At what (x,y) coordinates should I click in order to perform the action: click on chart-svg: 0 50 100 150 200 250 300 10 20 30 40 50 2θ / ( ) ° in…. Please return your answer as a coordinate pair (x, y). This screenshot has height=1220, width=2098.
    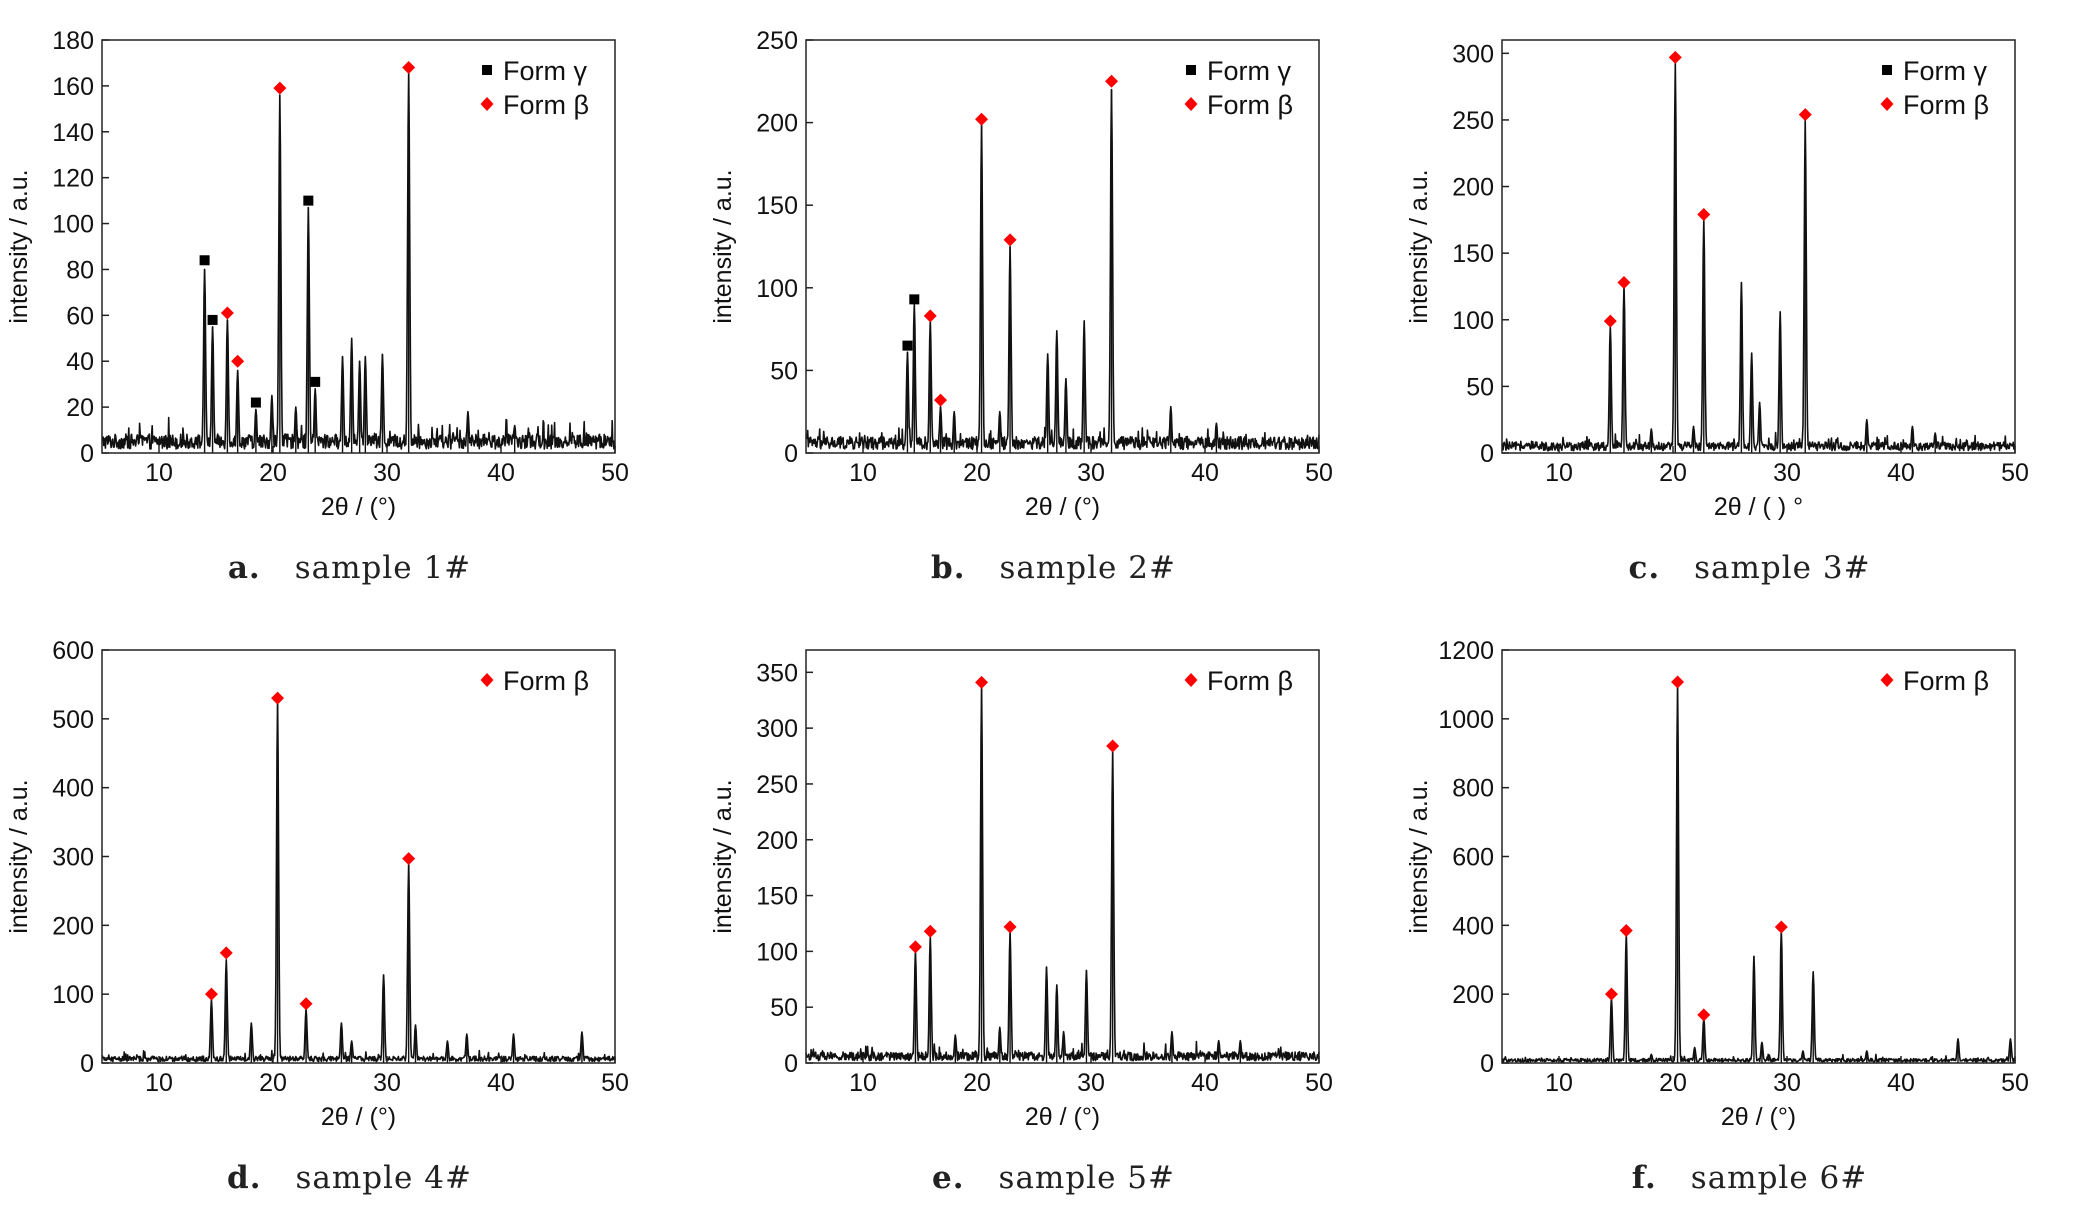
    Looking at the image, I should click on (1717, 280).